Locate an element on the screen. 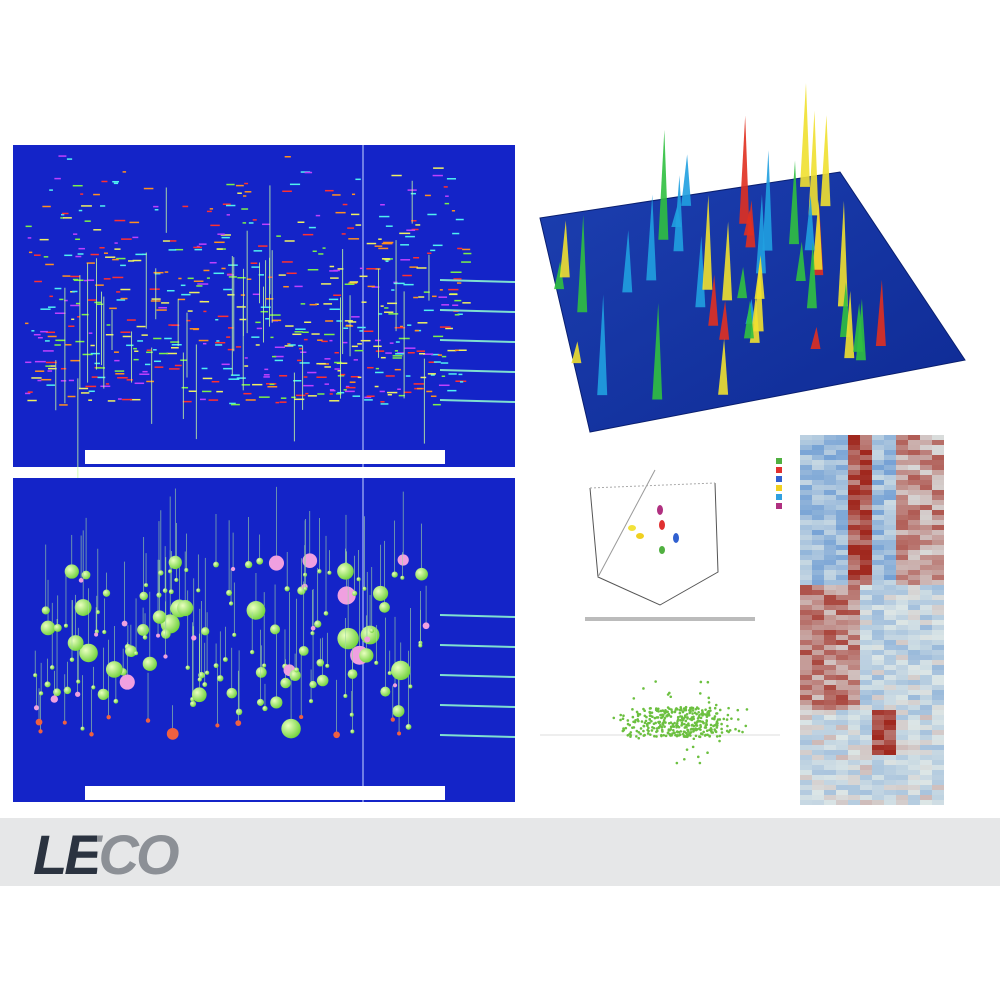 This screenshot has width=1000, height=1000. surface-peak is located at coordinates (676, 216).